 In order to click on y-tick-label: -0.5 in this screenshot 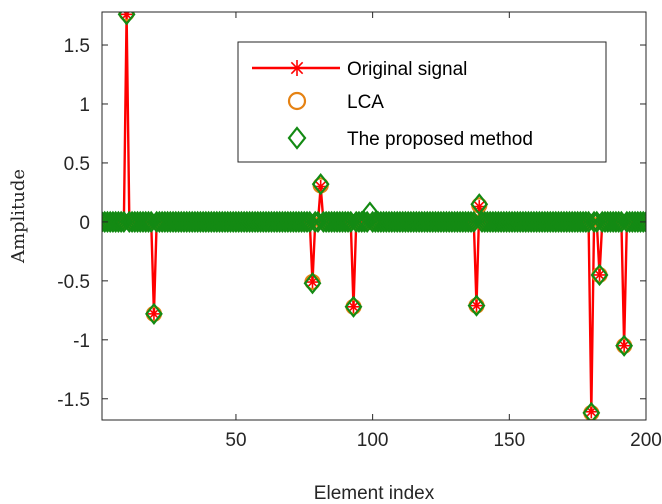, I will do `click(73, 282)`.